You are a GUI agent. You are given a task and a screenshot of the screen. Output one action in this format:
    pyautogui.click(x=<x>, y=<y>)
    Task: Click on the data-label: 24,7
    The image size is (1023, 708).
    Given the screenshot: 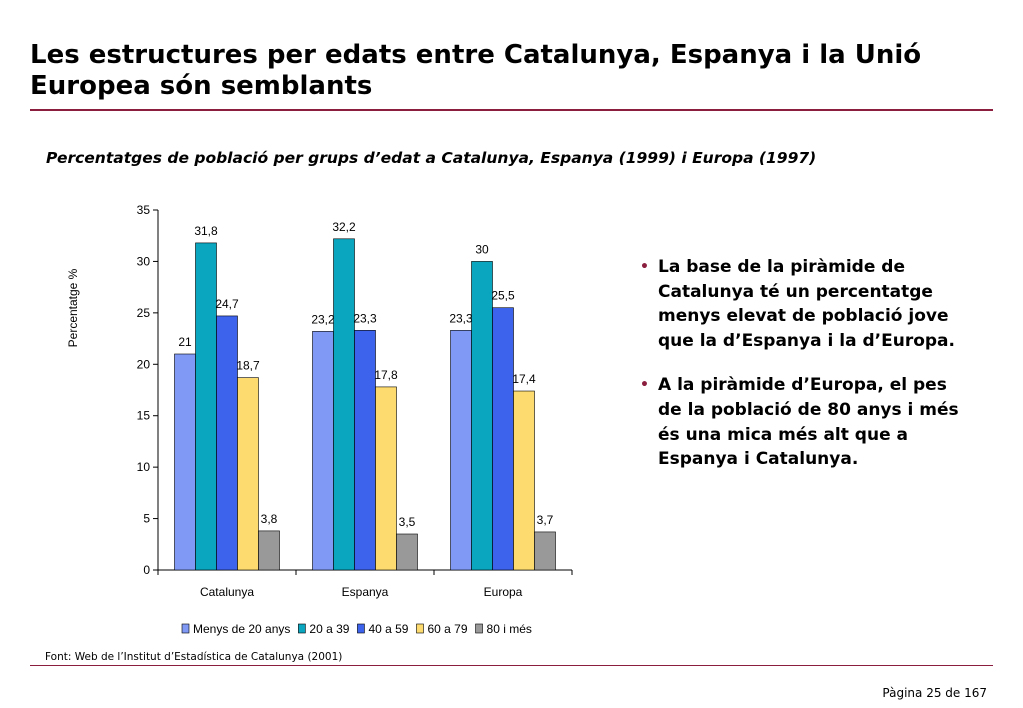 What is the action you would take?
    pyautogui.click(x=227, y=304)
    